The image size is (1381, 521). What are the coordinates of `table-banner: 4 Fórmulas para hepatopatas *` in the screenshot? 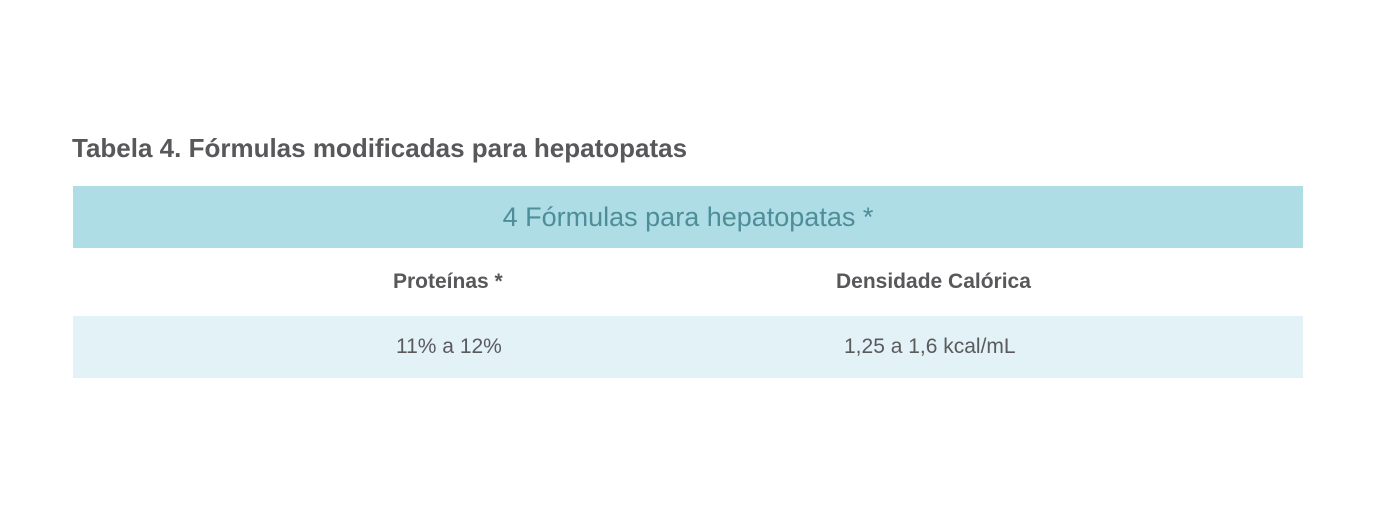 It's located at (688, 217).